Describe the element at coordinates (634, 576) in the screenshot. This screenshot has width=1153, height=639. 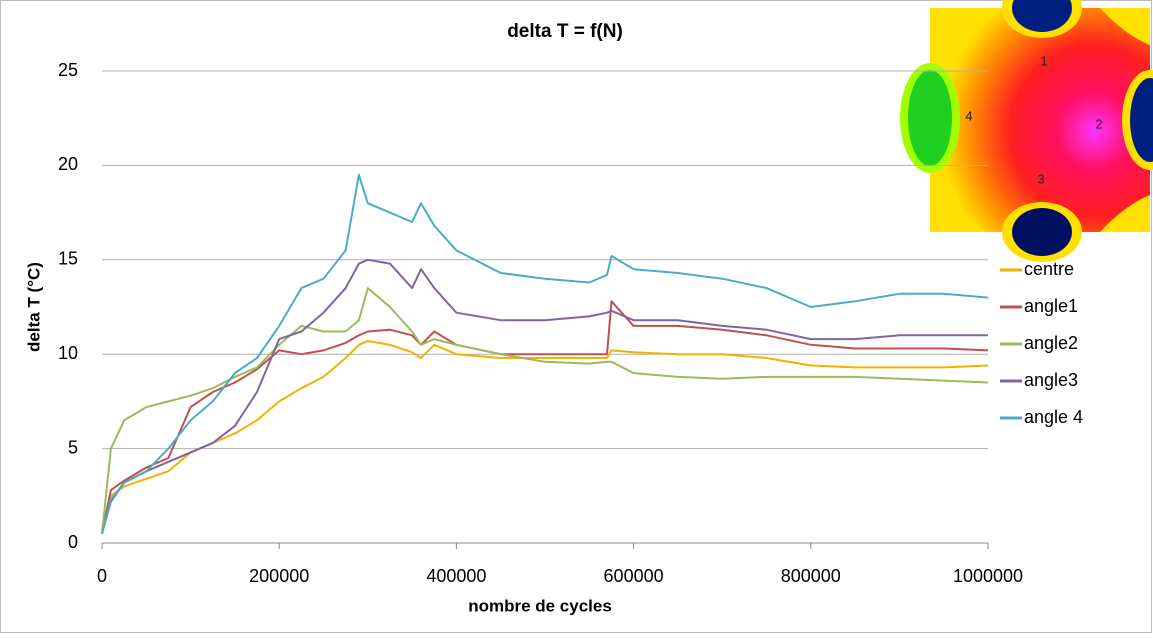
I see `x-tick-label: 600000` at that location.